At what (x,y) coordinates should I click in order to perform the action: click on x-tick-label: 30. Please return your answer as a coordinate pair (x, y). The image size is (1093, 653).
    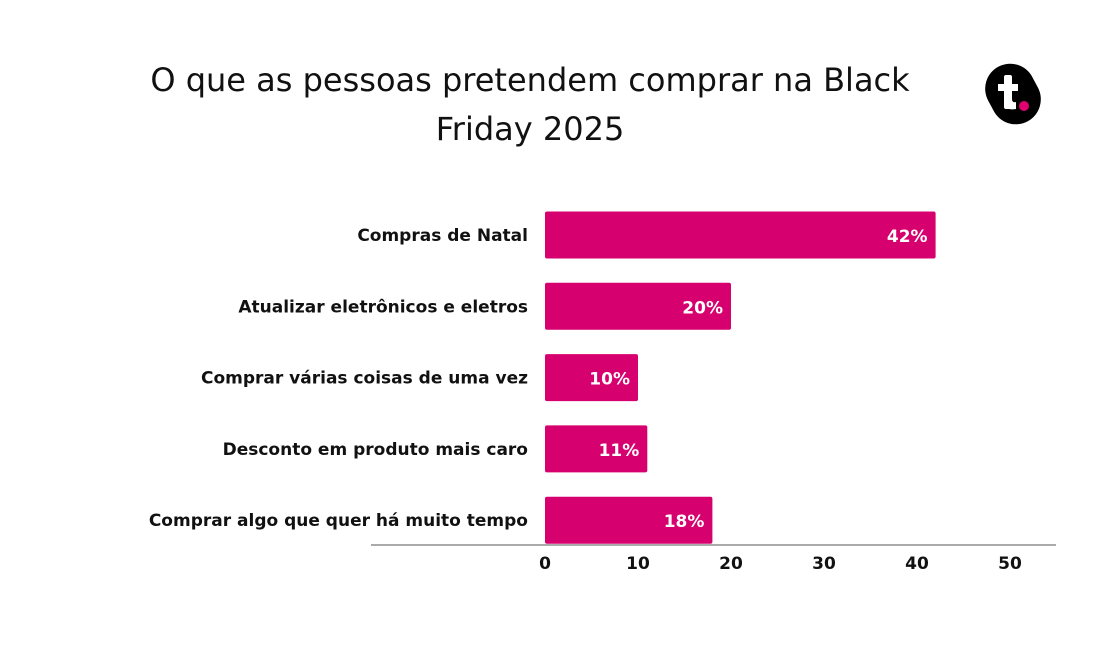
    Looking at the image, I should click on (824, 564).